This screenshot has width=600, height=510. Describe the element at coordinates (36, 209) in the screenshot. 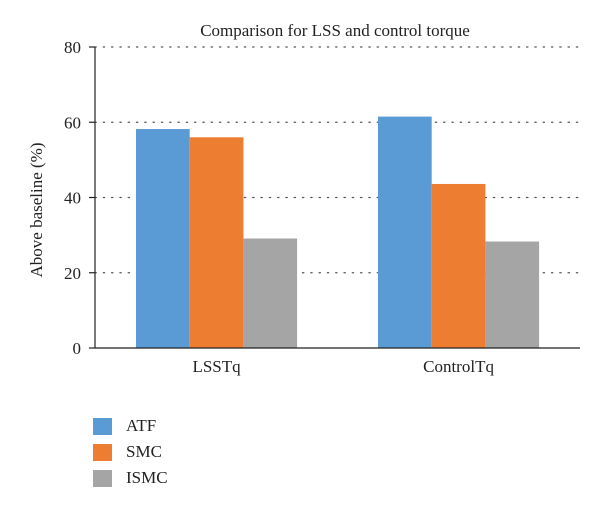

I see `y-axis-label: Above baseline (%)` at that location.